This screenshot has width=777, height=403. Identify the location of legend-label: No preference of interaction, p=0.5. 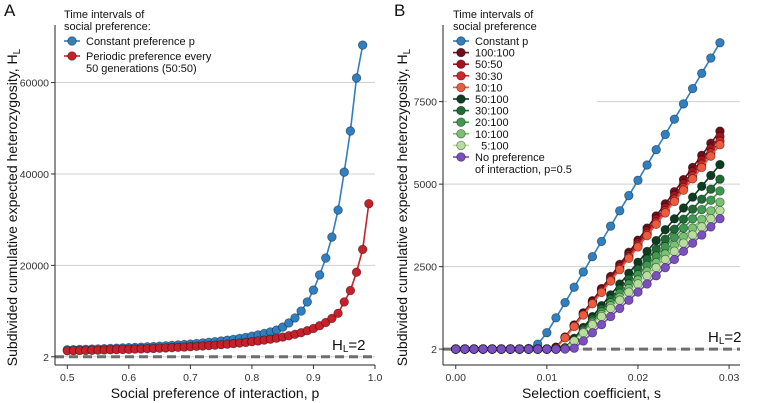
(523, 164).